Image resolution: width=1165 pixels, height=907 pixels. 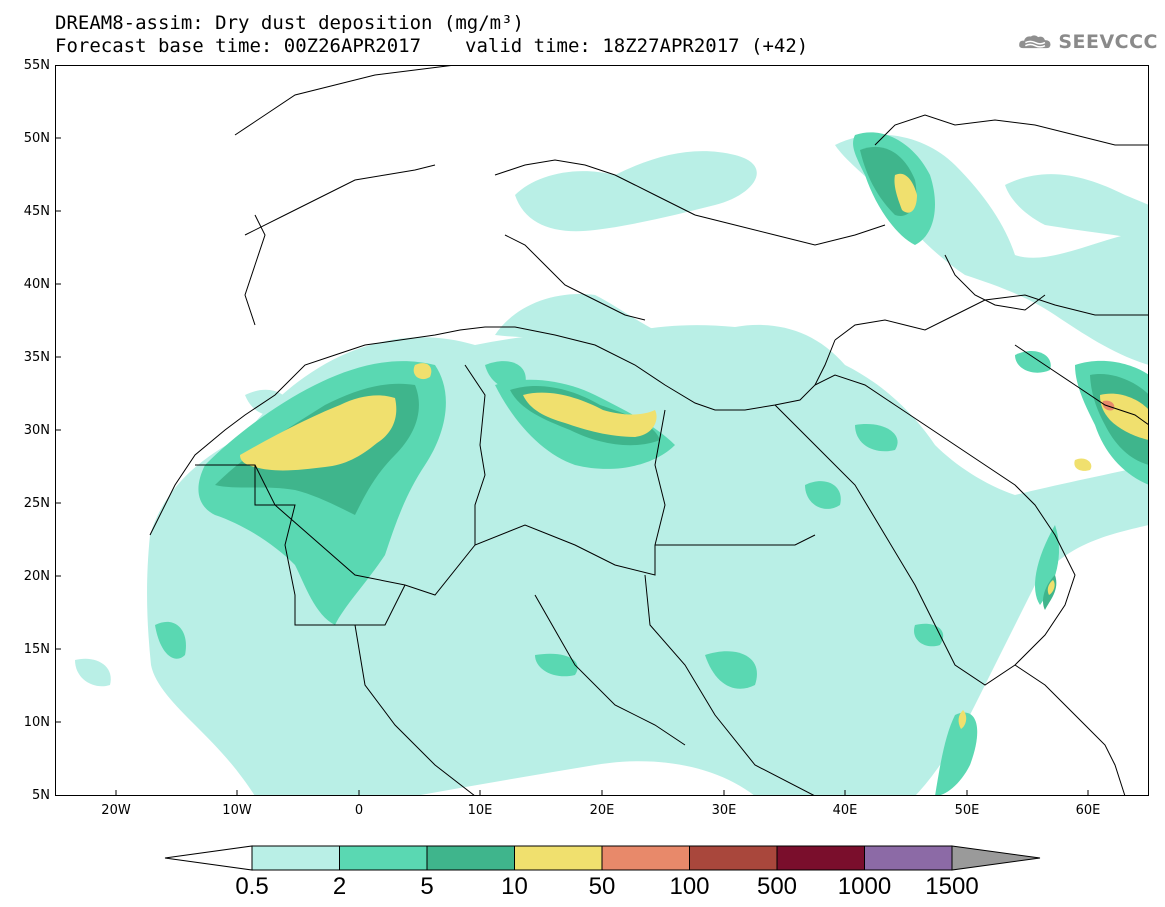 I want to click on lat-label: 30N, so click(x=36, y=430).